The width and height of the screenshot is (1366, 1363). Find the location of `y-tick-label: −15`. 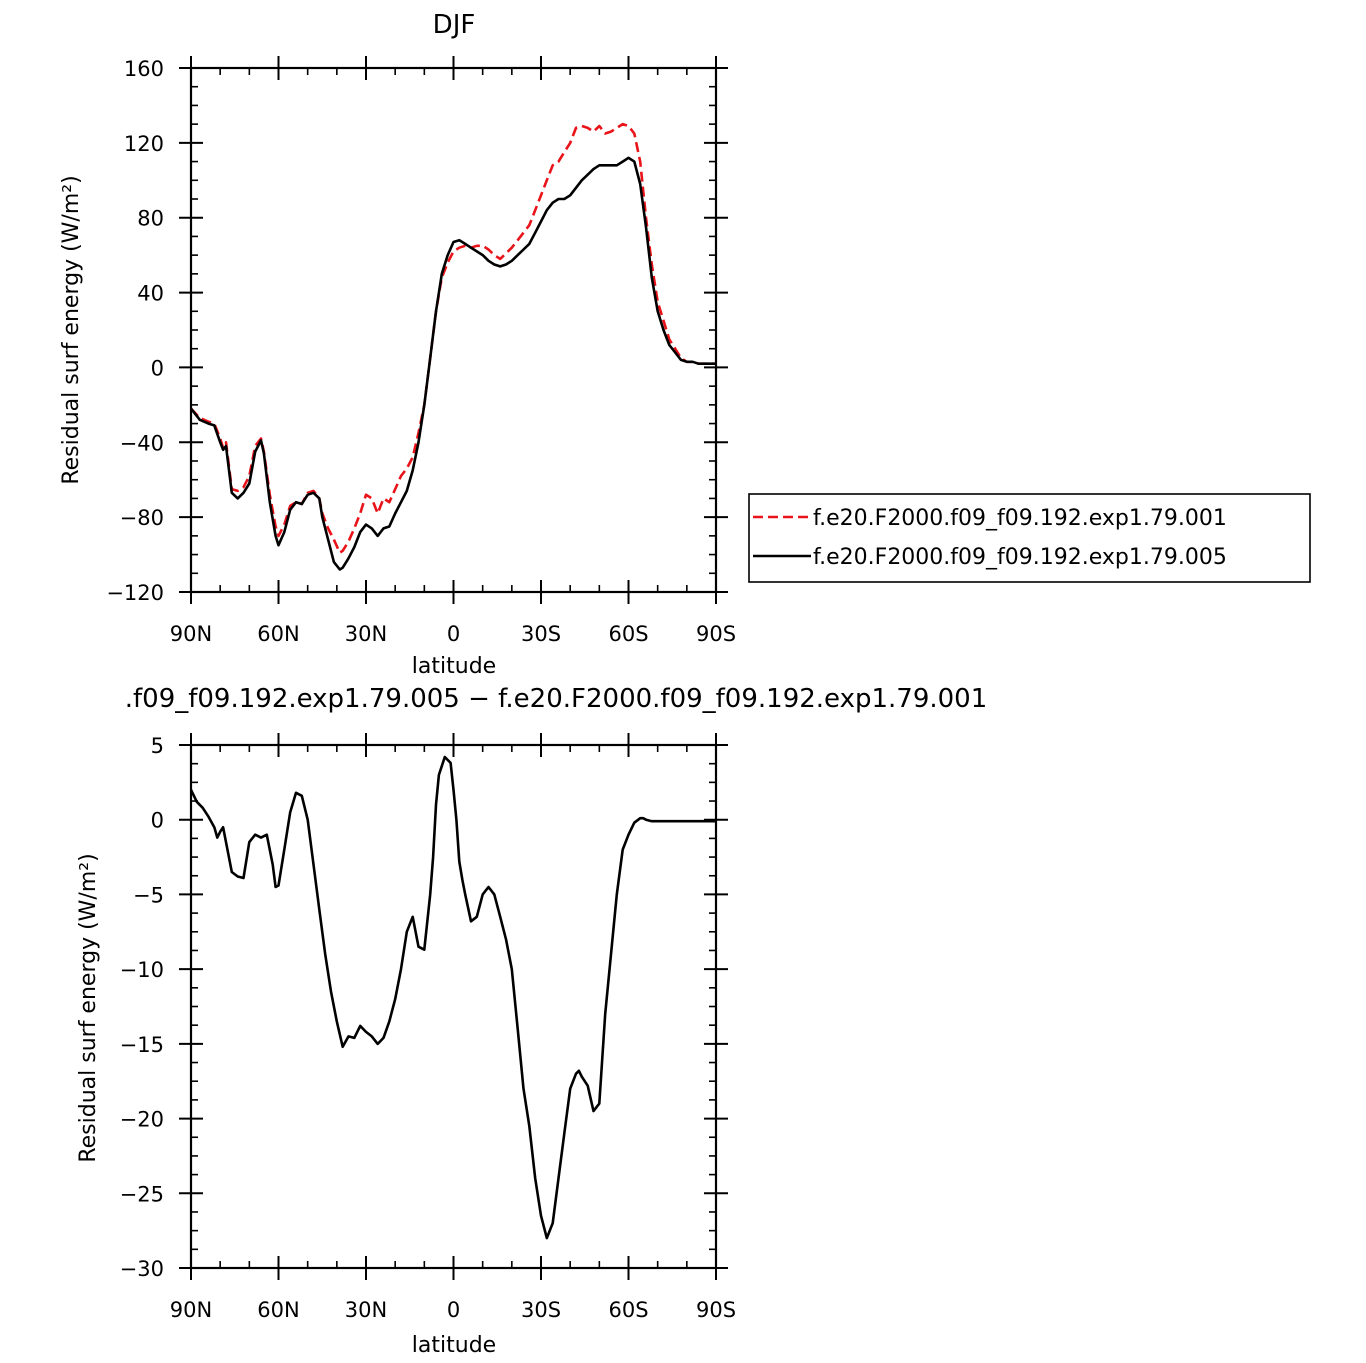

y-tick-label: −15 is located at coordinates (142, 1045).